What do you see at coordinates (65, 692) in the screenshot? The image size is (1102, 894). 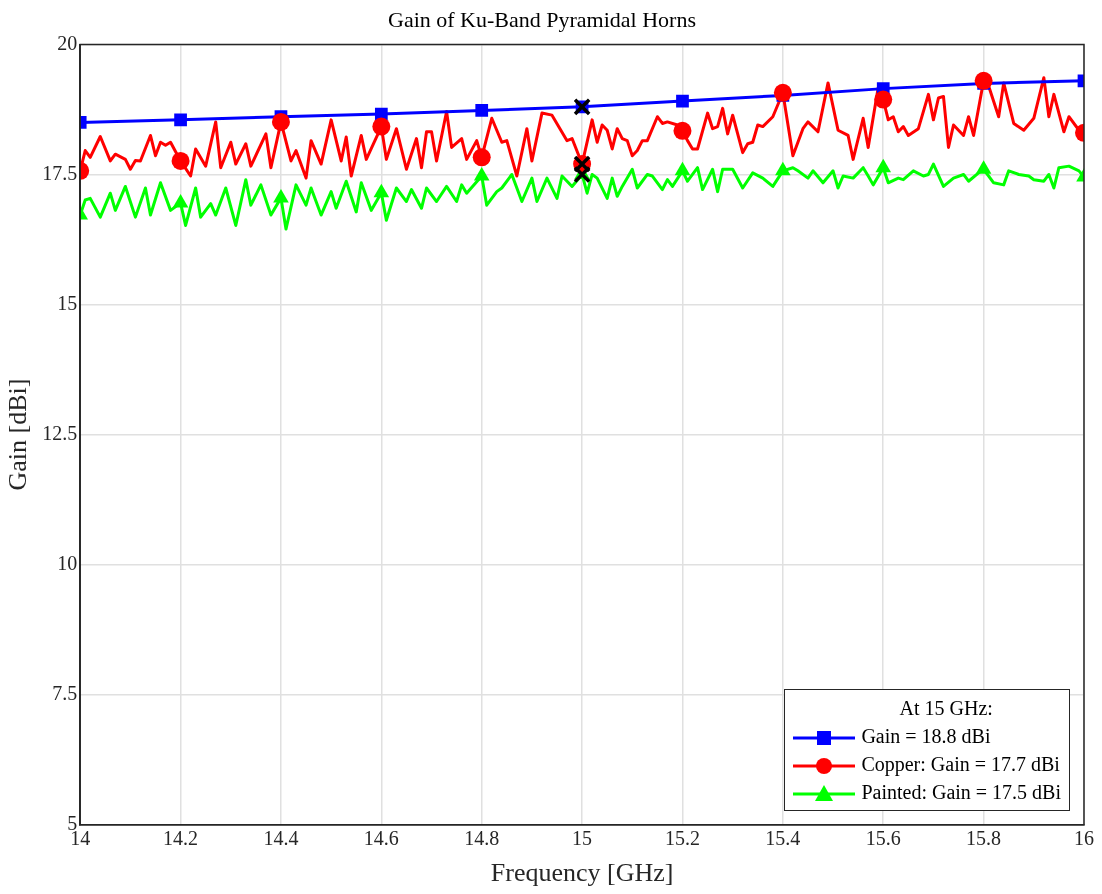 I see `y-tick-label: 7.5` at bounding box center [65, 692].